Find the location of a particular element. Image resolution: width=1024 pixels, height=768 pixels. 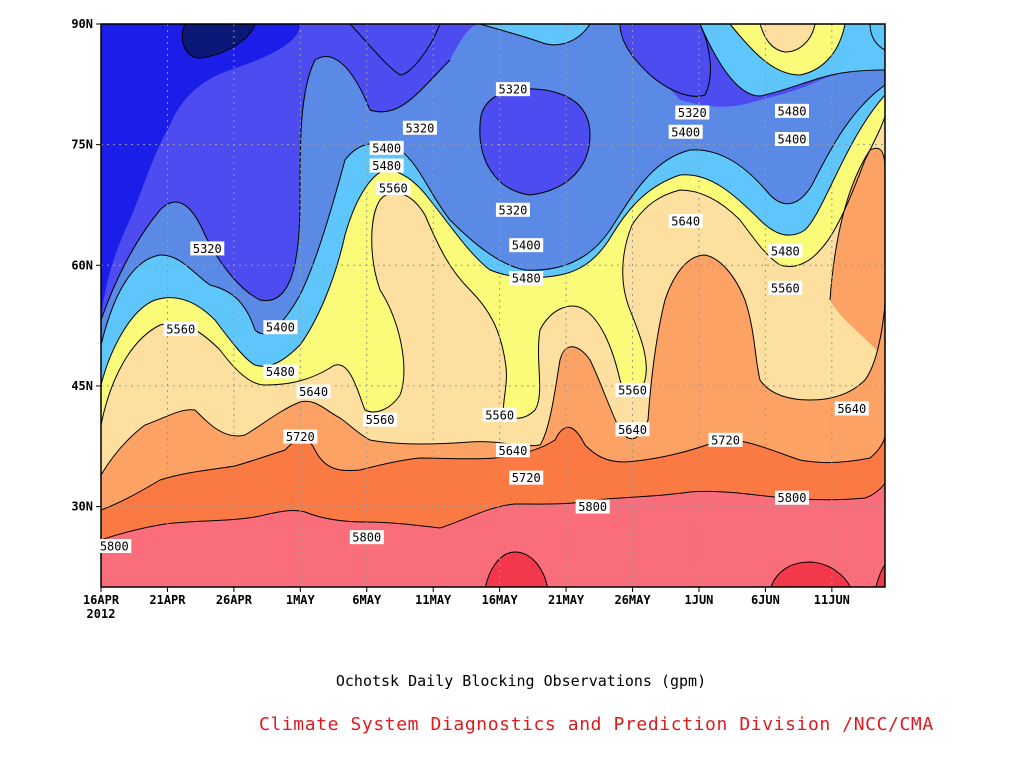

y-tick-label: 30N is located at coordinates (82, 507).